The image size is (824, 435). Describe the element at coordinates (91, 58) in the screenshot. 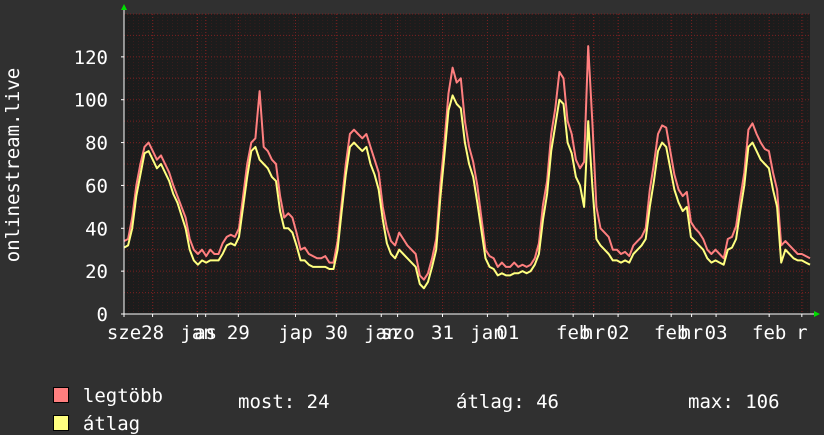

I see `y-tick-label: 120` at that location.